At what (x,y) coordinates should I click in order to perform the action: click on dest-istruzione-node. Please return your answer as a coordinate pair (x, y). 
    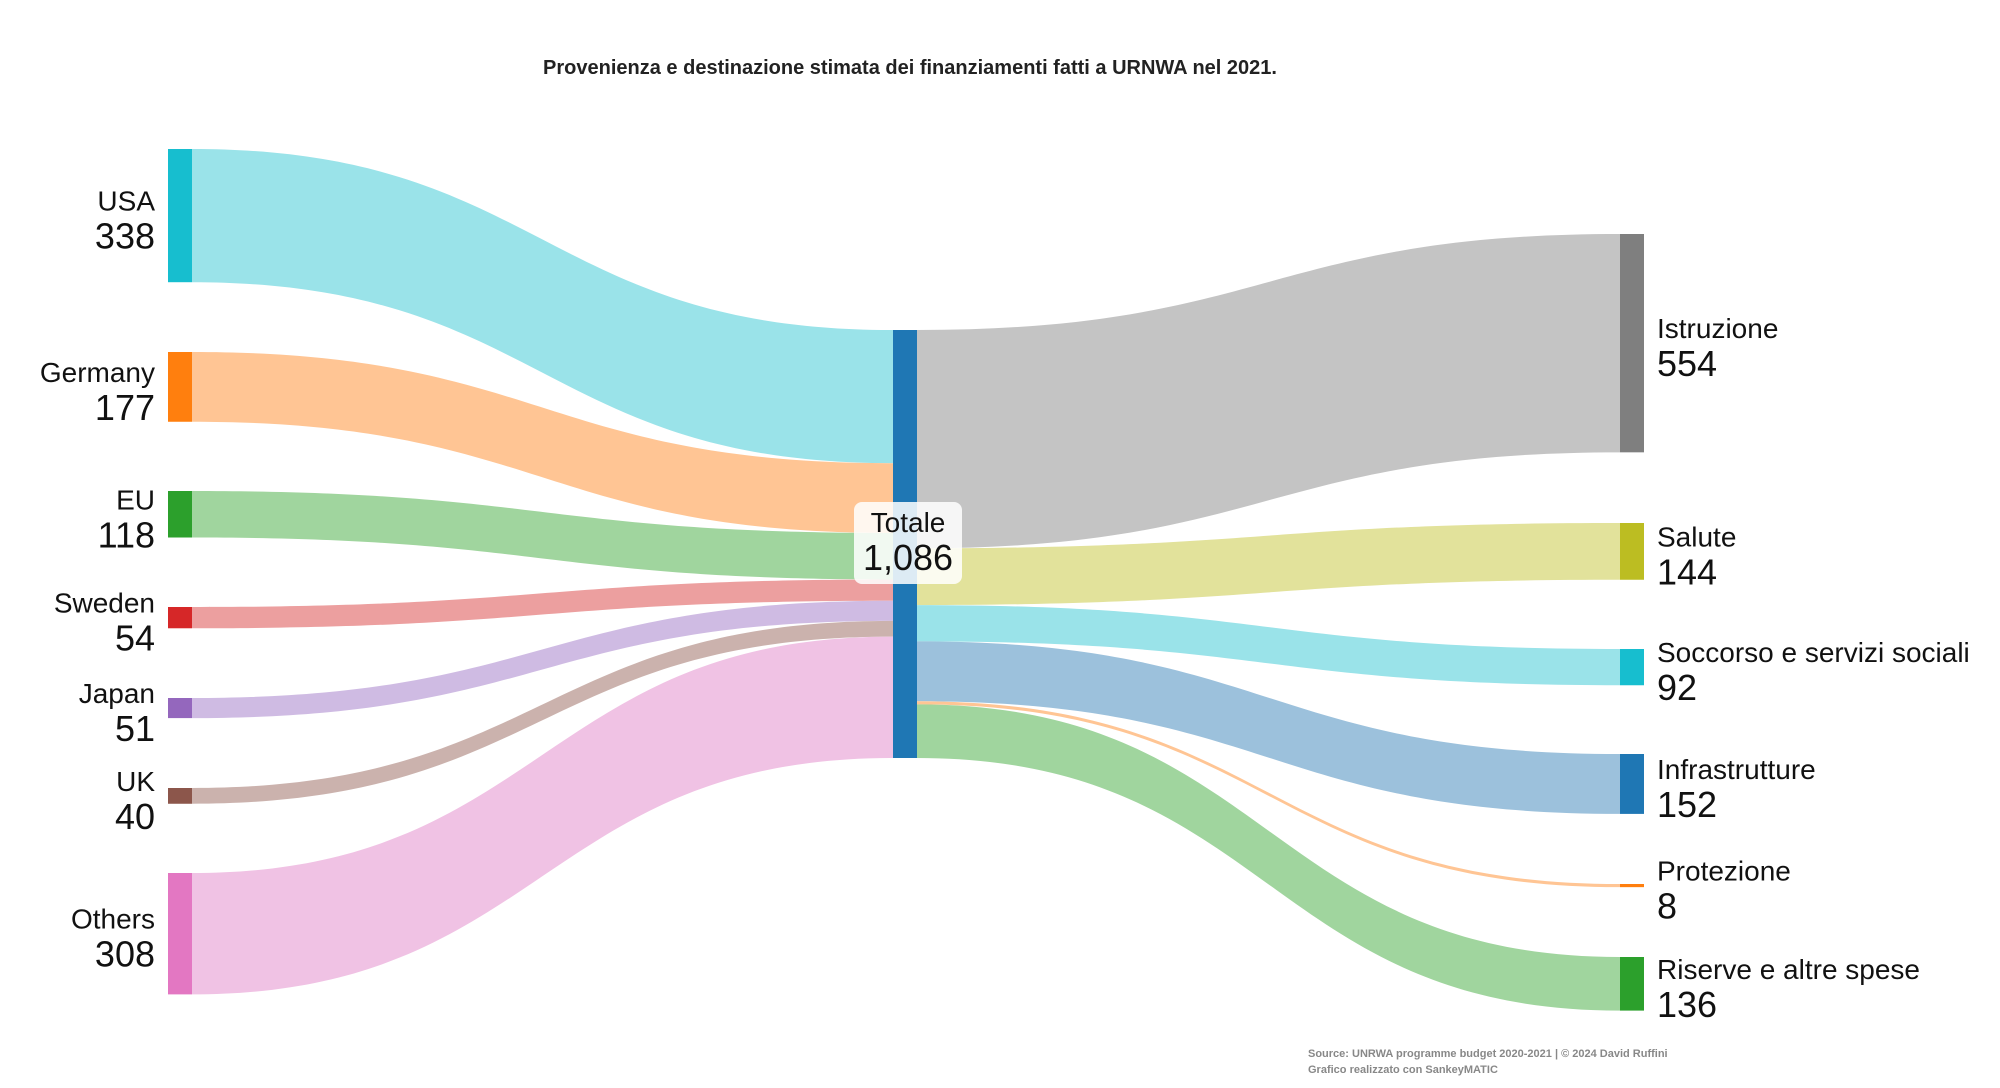
    Looking at the image, I should click on (1632, 343).